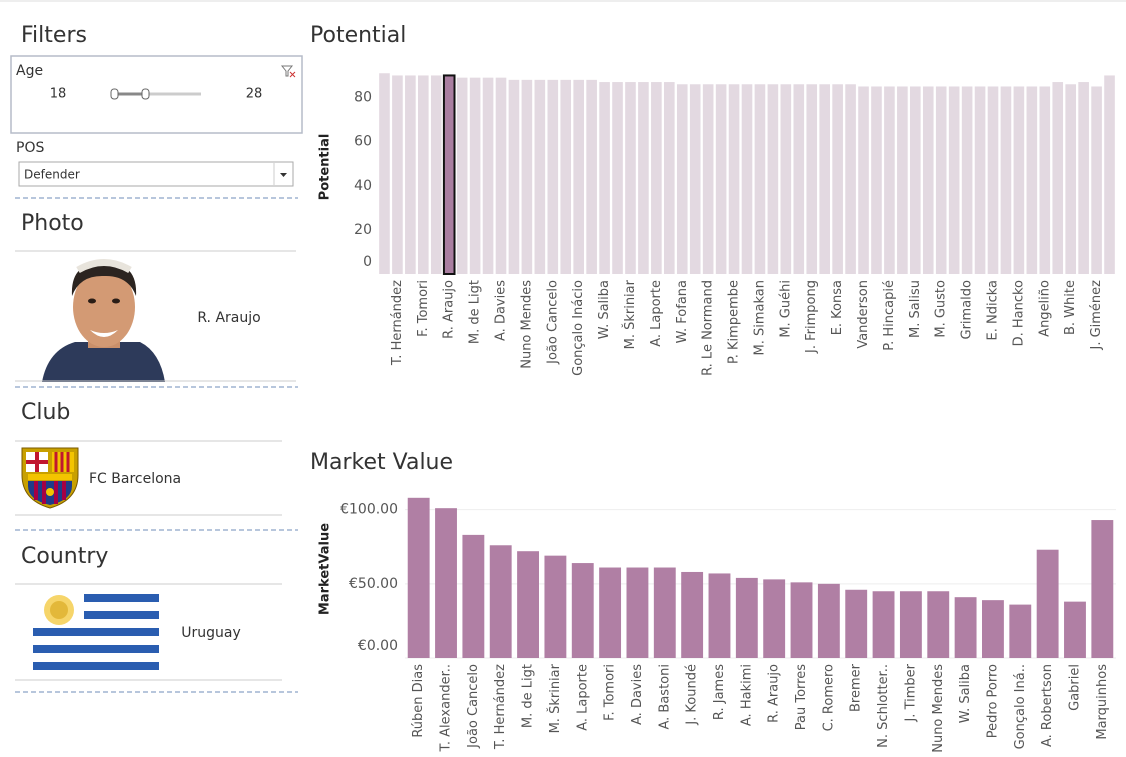 Image resolution: width=1126 pixels, height=757 pixels. What do you see at coordinates (96, 631) in the screenshot?
I see `country-flag` at bounding box center [96, 631].